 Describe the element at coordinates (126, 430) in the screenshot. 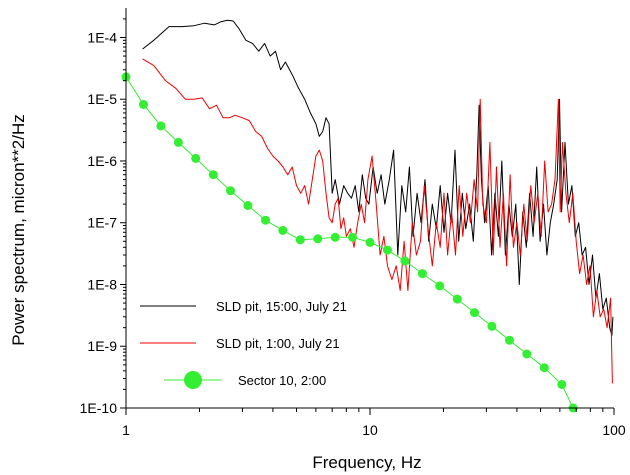

I see `x-tick-label: 1` at that location.